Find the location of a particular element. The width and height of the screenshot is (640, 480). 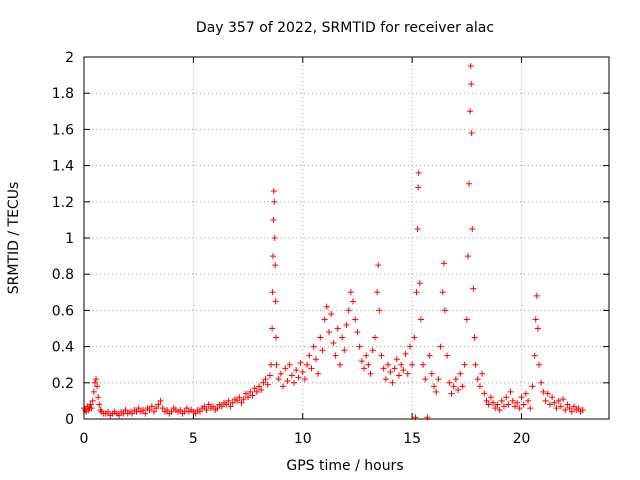

y-tick-label: 1.4 is located at coordinates (63, 167).